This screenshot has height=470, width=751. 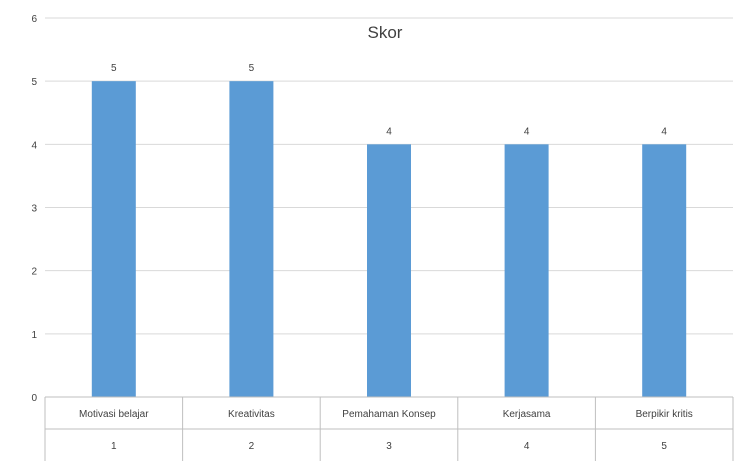 What do you see at coordinates (34, 398) in the screenshot?
I see `y-tick-label: 0` at bounding box center [34, 398].